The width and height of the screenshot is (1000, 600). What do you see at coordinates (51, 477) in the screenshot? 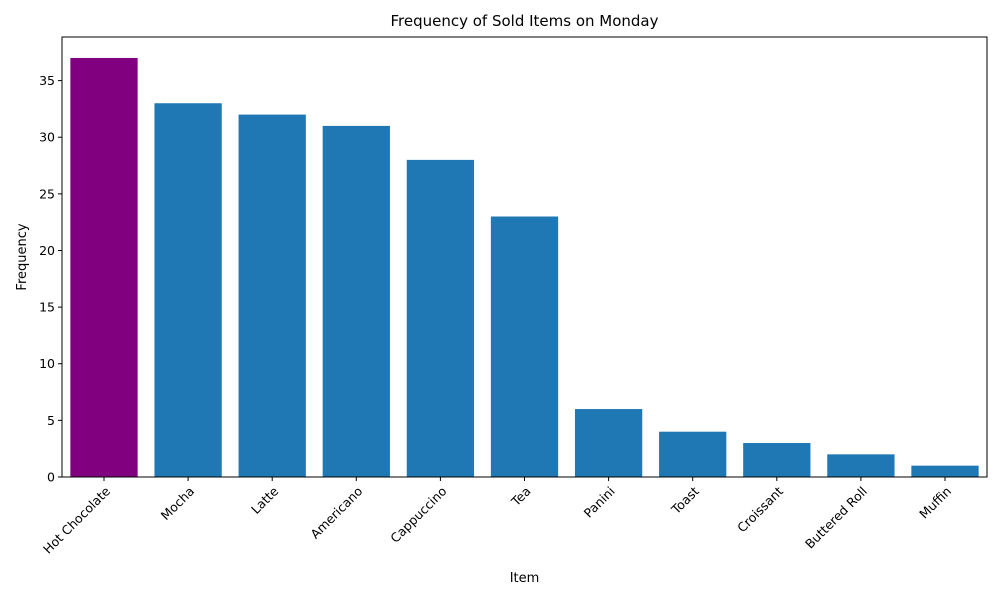
I see `y-tick-label: 0` at bounding box center [51, 477].